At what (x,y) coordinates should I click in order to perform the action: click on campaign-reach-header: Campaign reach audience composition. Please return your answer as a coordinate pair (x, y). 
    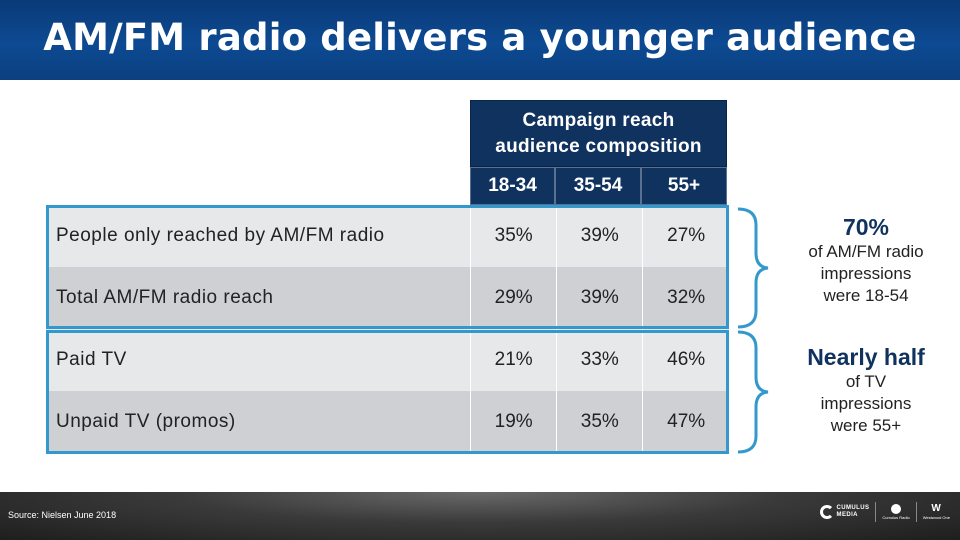
    Looking at the image, I should click on (598, 133).